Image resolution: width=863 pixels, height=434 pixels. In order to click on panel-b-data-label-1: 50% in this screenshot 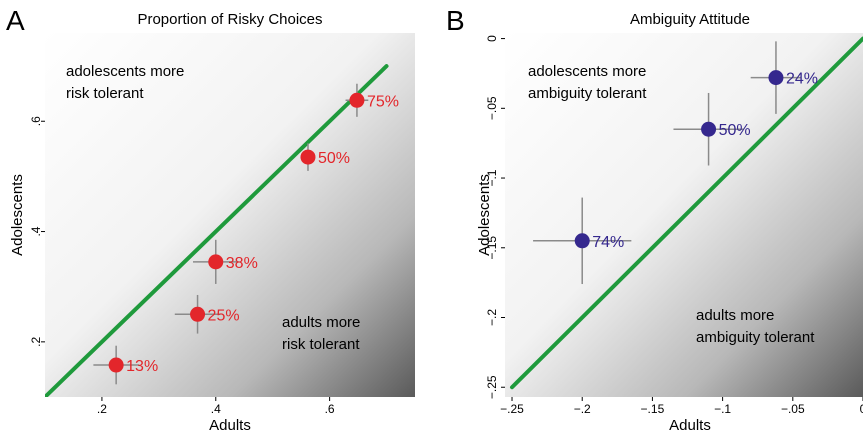, I will do `click(735, 130)`.